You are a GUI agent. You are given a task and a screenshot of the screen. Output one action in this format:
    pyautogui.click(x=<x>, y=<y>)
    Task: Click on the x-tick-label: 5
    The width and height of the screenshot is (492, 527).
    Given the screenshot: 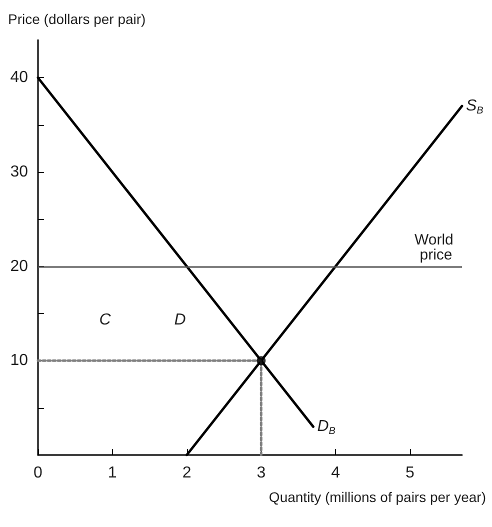 What is the action you would take?
    pyautogui.click(x=409, y=473)
    